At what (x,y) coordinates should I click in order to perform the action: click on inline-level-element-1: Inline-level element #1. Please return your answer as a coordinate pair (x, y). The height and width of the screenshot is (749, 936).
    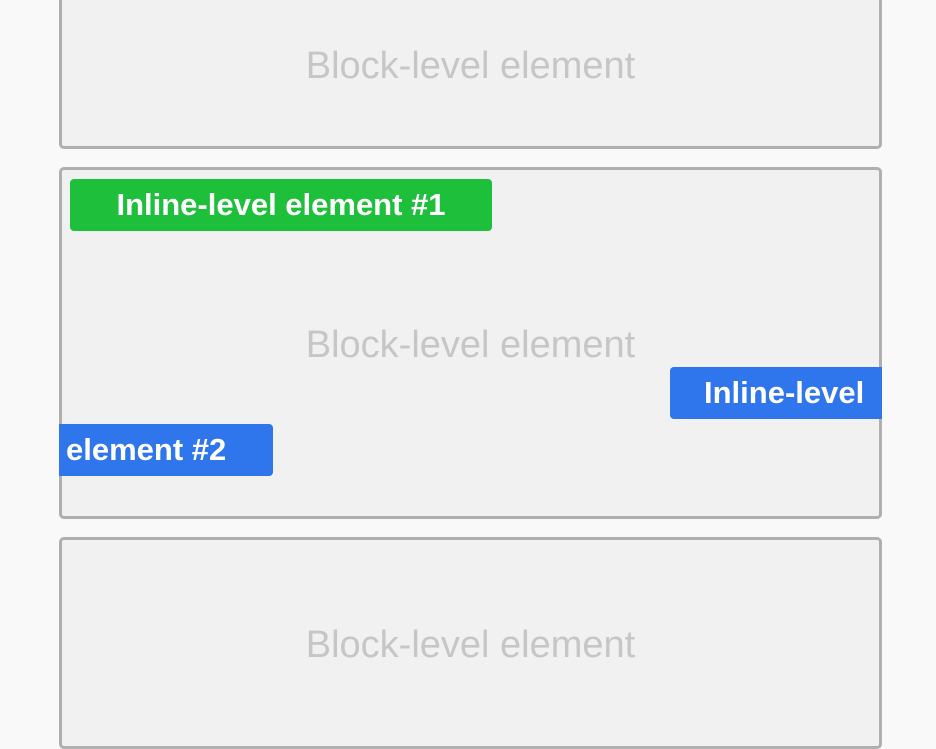
    Looking at the image, I should click on (281, 205).